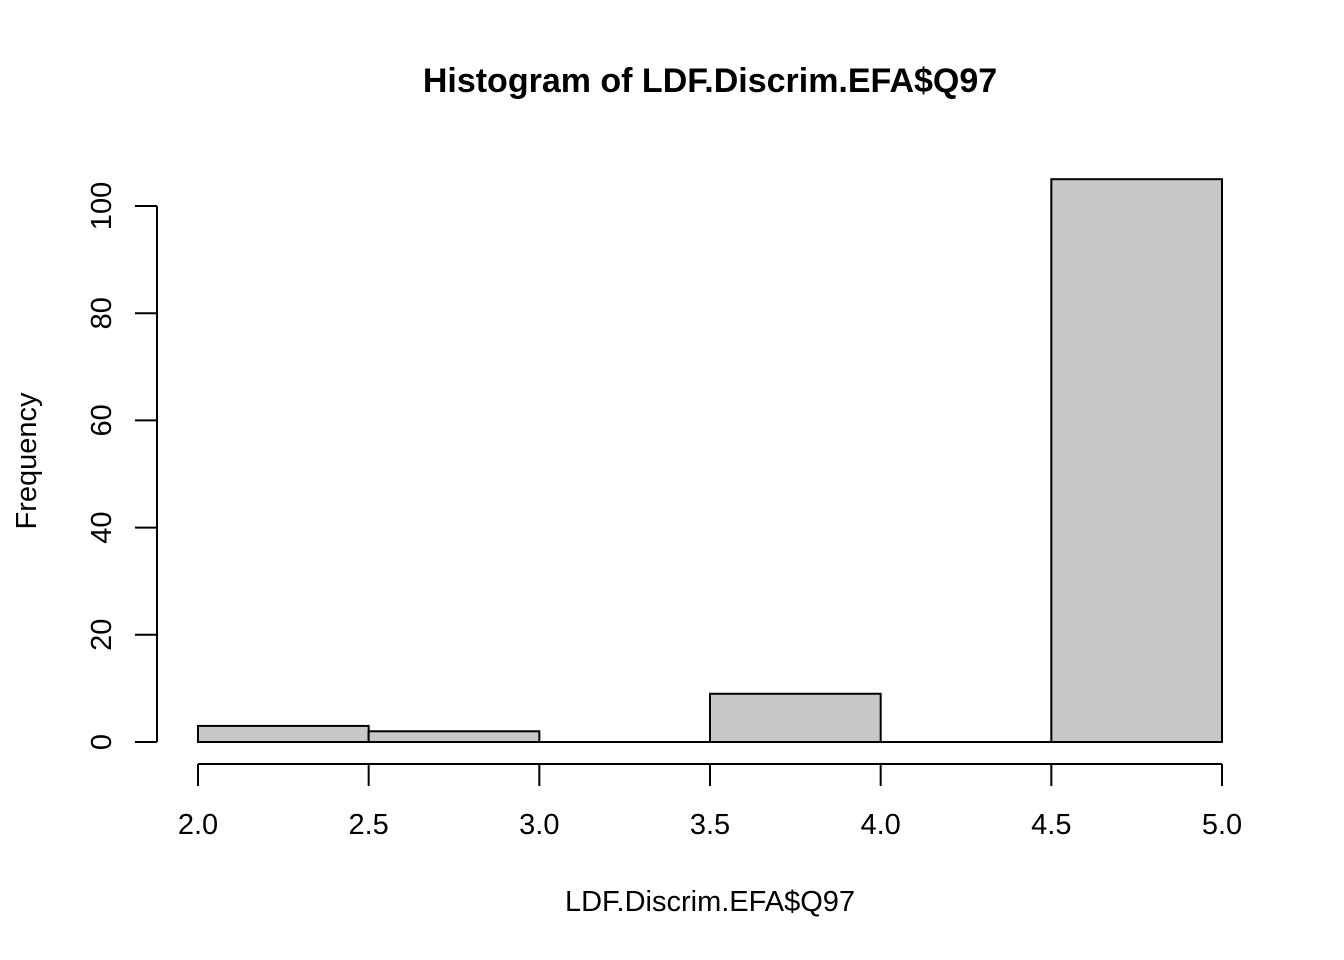 The width and height of the screenshot is (1344, 960). What do you see at coordinates (710, 902) in the screenshot?
I see `x-axis-label: LDF.Discrim.EFA$Q97` at bounding box center [710, 902].